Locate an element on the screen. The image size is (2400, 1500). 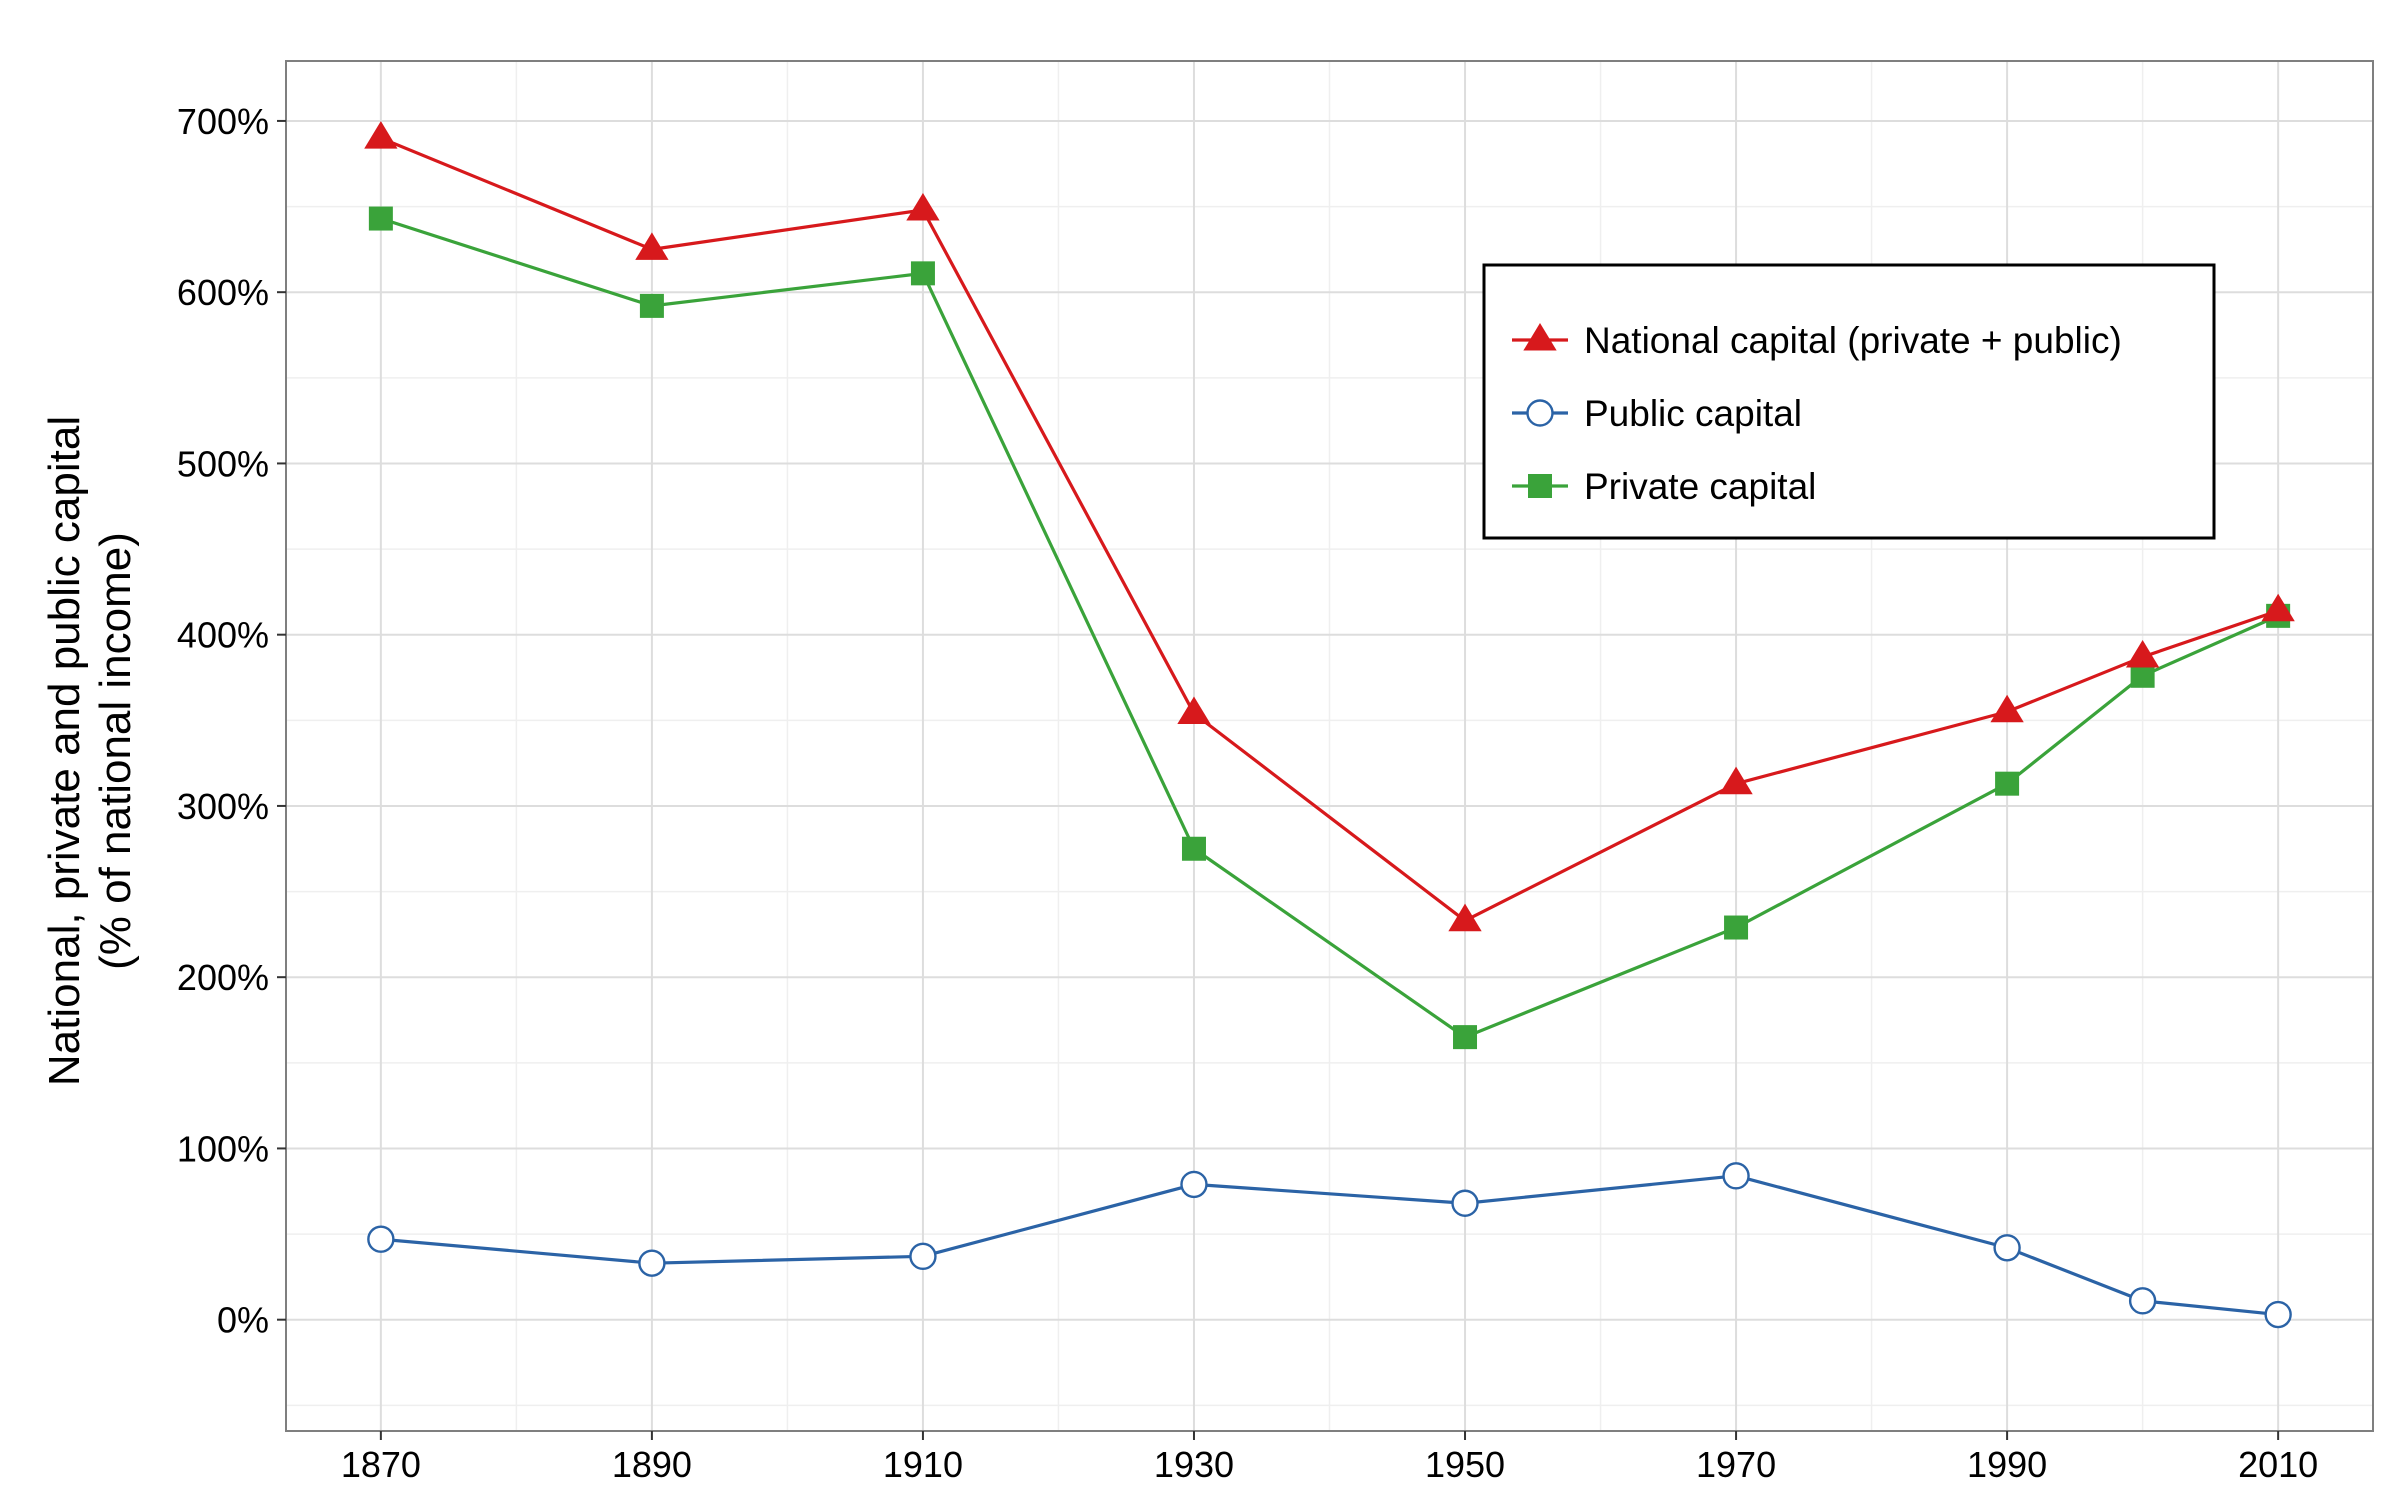
y-tick-label: 400% is located at coordinates (223, 635).